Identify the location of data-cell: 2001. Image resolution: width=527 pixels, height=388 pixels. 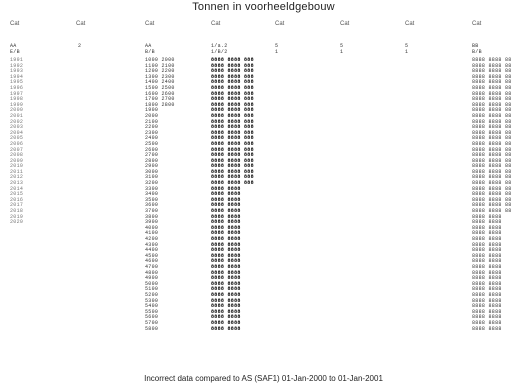
(17, 115).